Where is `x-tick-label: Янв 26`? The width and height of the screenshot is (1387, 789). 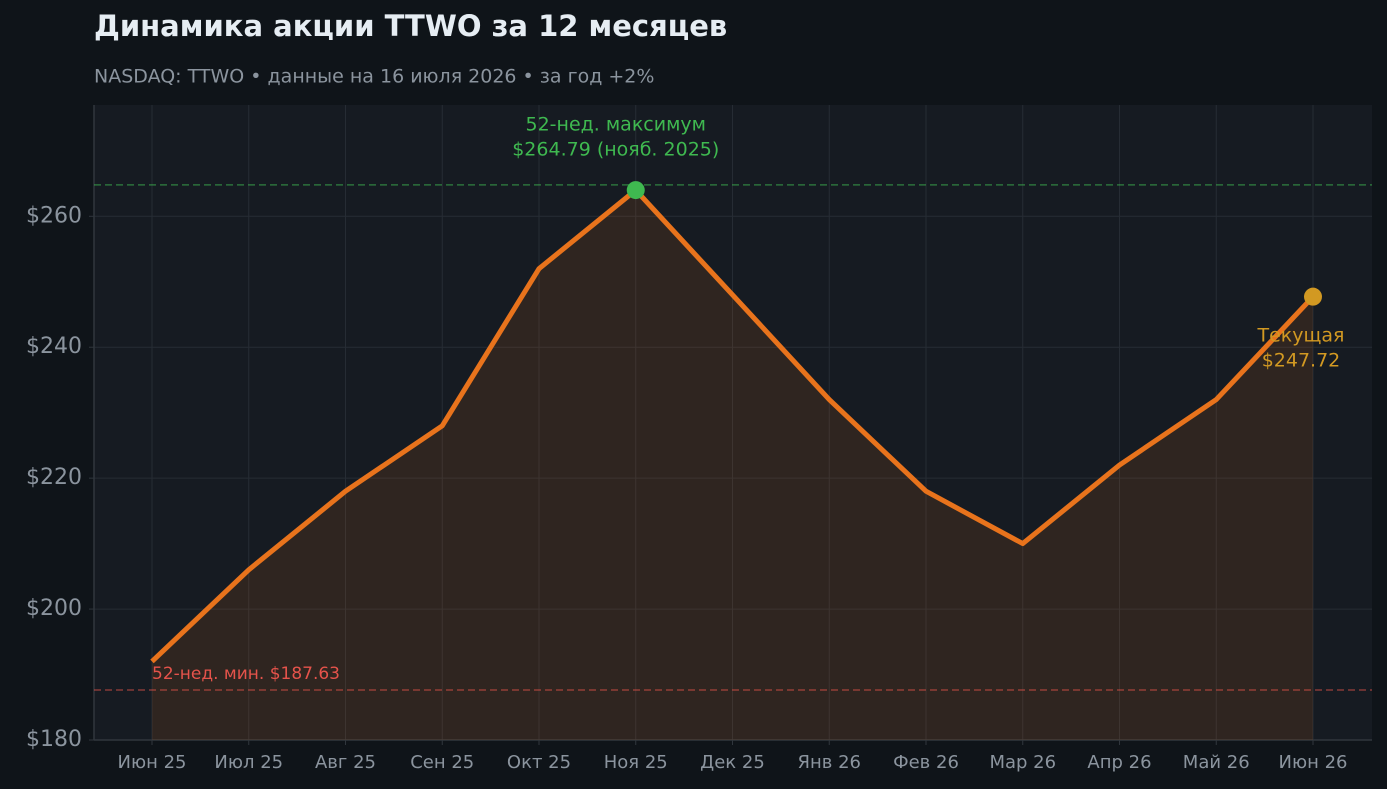 x-tick-label: Янв 26 is located at coordinates (829, 762).